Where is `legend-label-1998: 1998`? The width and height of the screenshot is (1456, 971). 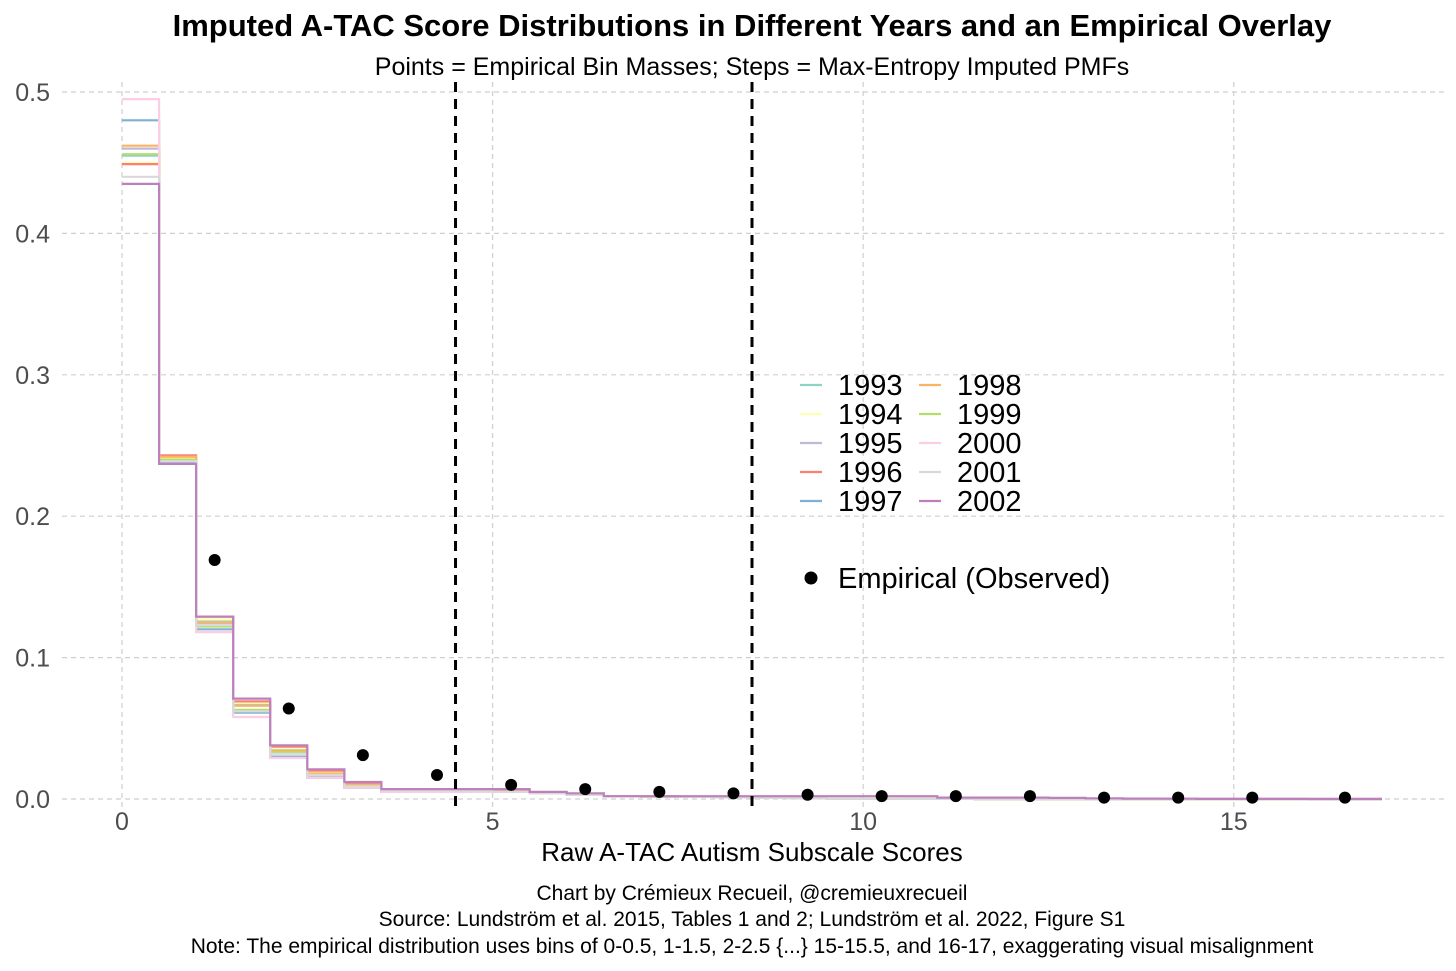 legend-label-1998: 1998 is located at coordinates (989, 386).